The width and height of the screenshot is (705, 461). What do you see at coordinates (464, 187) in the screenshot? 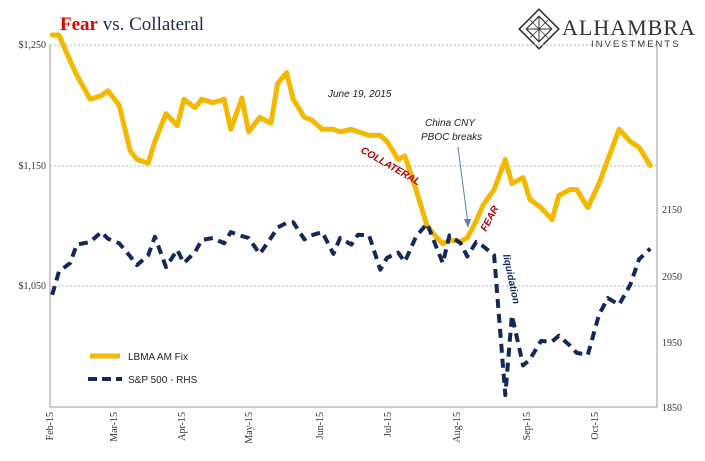
I see `annotation-arrow-icon` at bounding box center [464, 187].